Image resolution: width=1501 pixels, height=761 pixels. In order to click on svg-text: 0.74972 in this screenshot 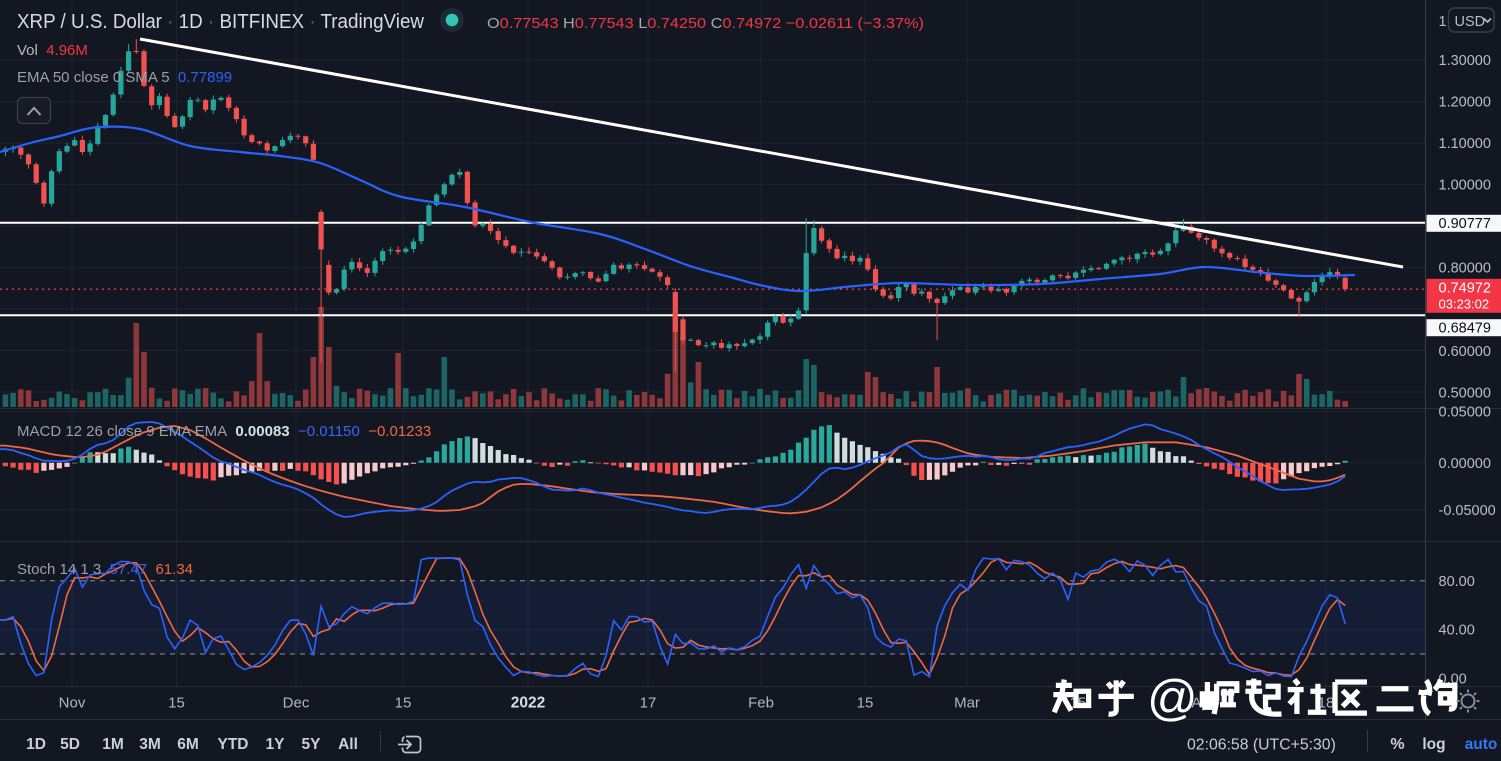, I will do `click(1465, 289)`.